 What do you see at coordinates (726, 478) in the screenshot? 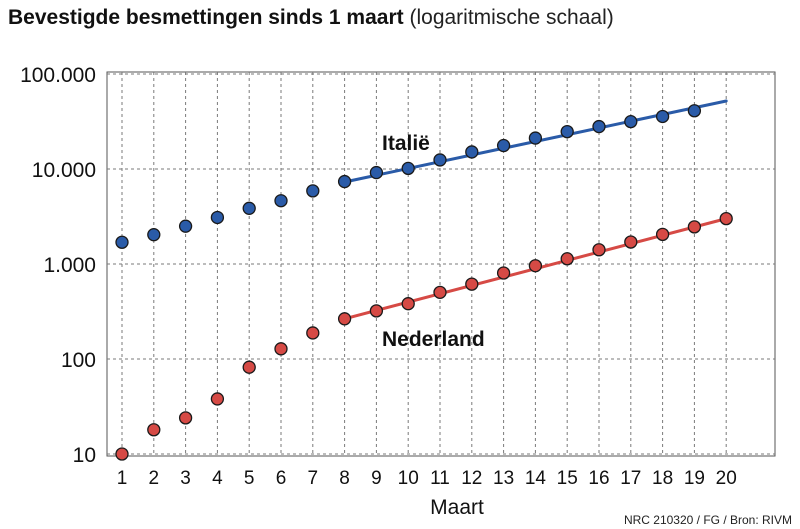
I see `x-tick-label: 20` at bounding box center [726, 478].